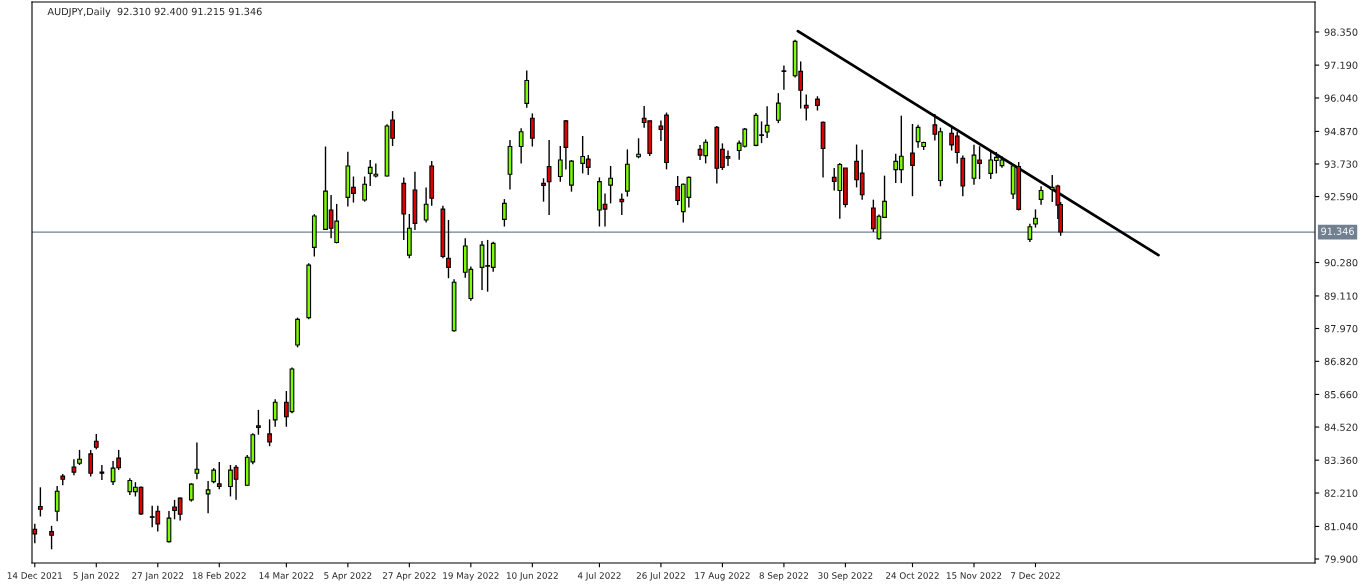  I want to click on x-tick-label: 5 Jan 2022, so click(96, 576).